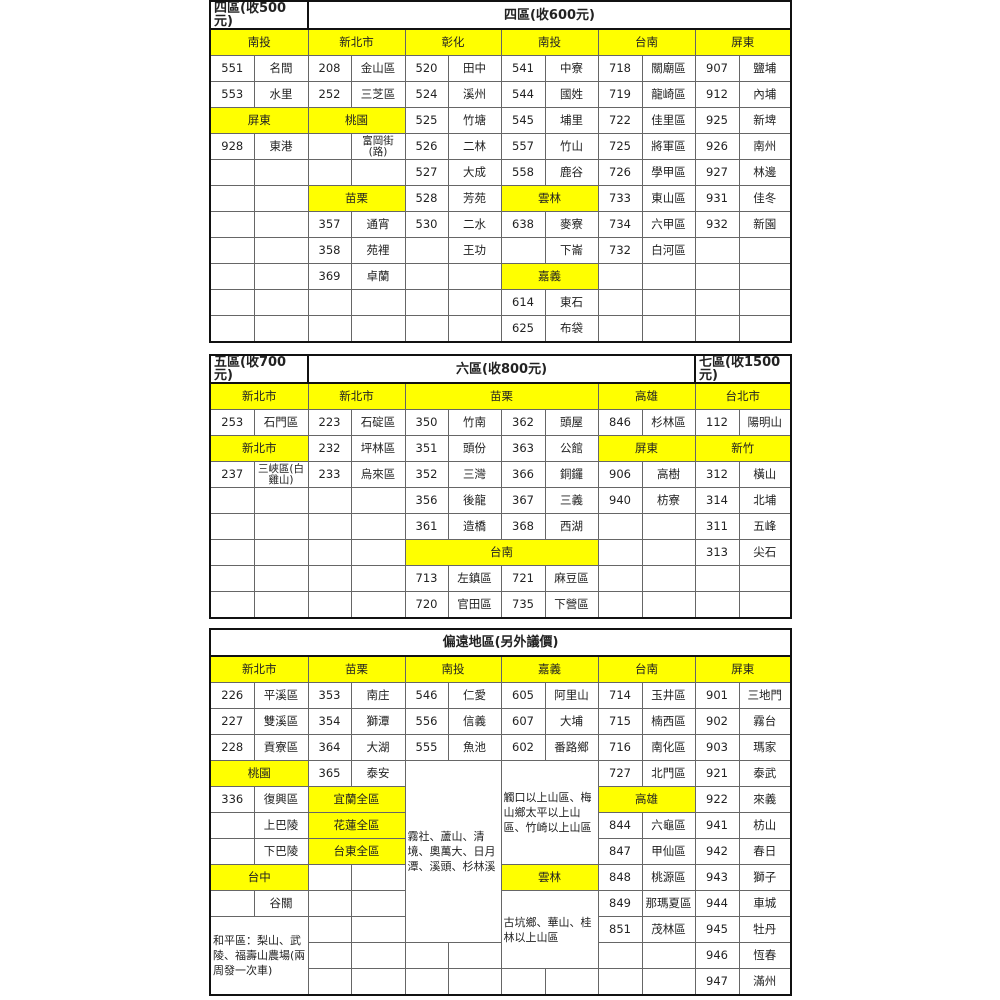 The height and width of the screenshot is (1000, 1000). Describe the element at coordinates (232, 94) in the screenshot. I see `postal-code: 553` at that location.